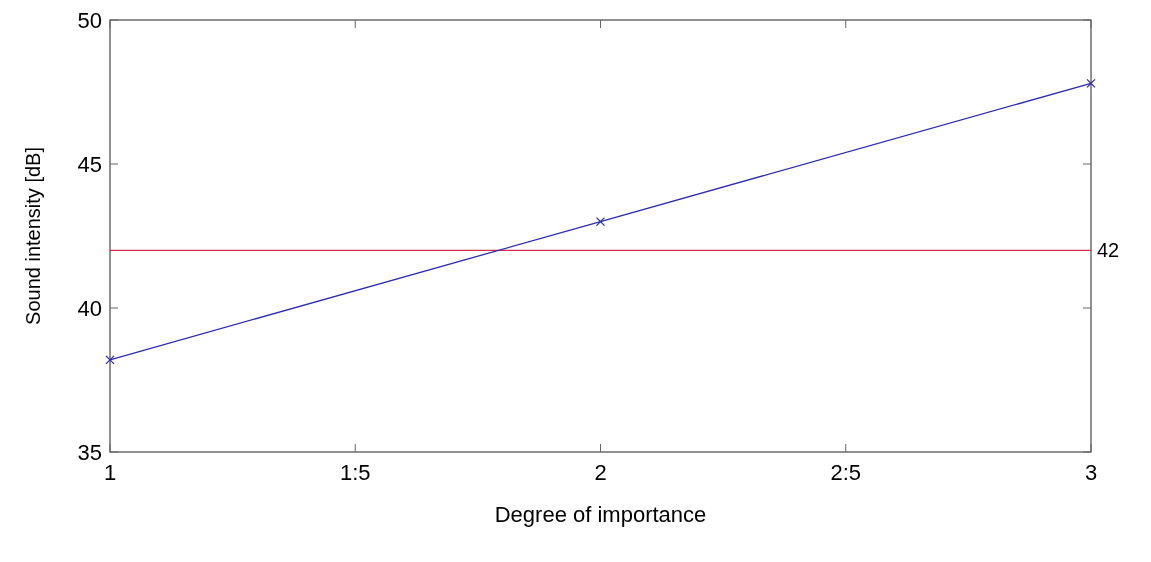  What do you see at coordinates (33, 236) in the screenshot?
I see `y-axis-title: Sound intensity [dB]` at bounding box center [33, 236].